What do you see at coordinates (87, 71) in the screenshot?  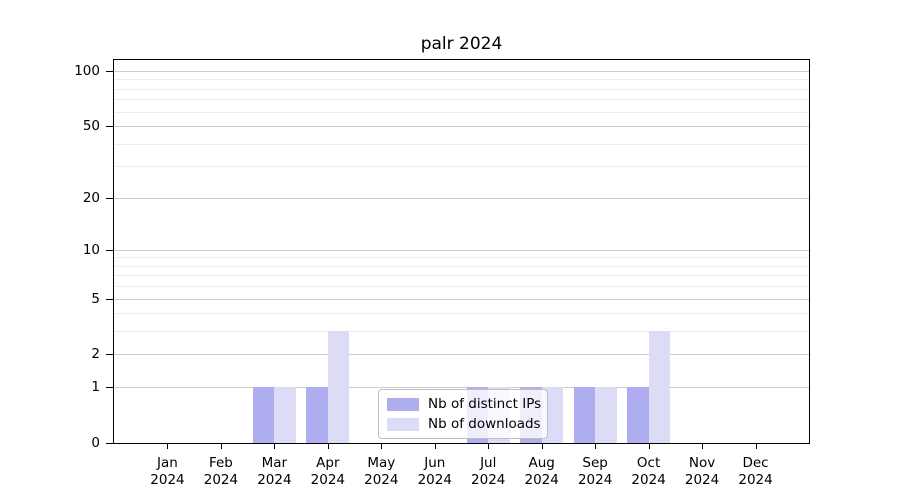 I see `y-tick-label: 100` at bounding box center [87, 71].